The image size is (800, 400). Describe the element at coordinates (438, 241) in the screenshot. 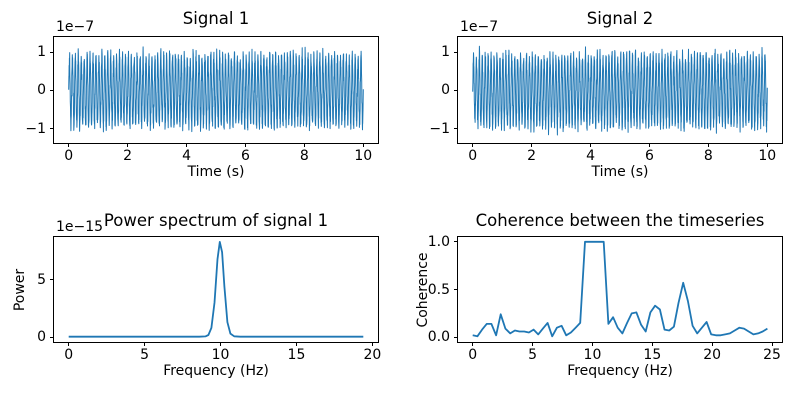

I see `y-tick-label: 1.0` at that location.